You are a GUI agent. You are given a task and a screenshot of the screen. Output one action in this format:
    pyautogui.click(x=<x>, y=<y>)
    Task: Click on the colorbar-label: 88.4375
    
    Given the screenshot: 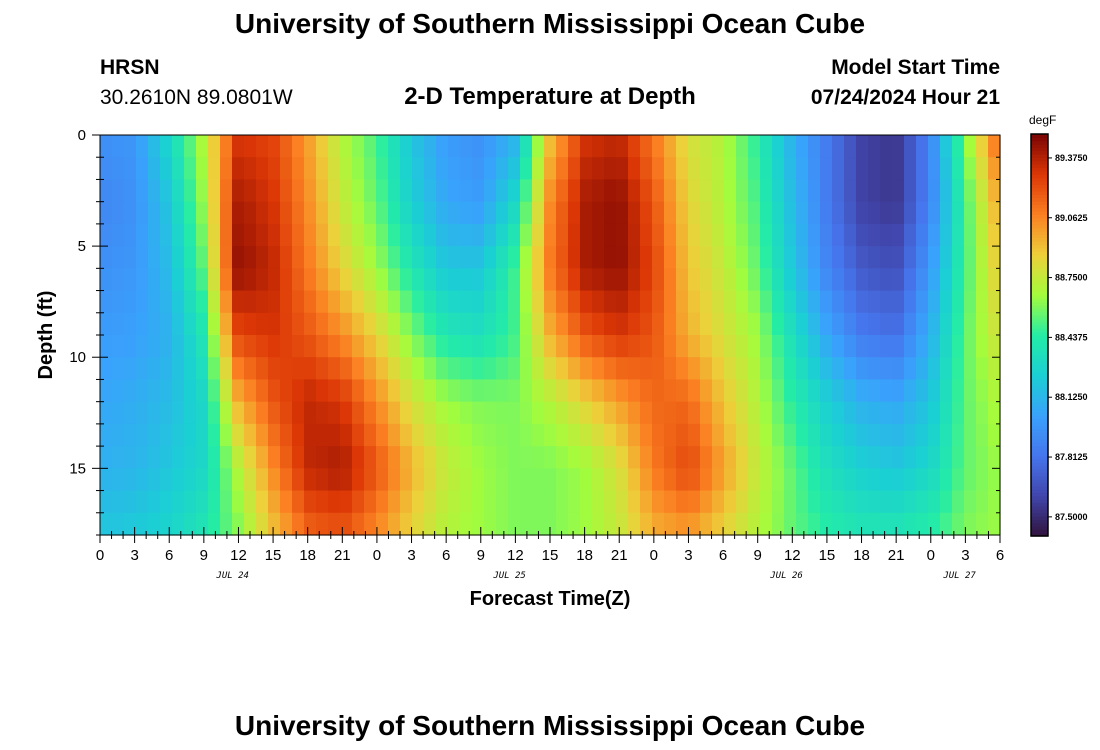 What is the action you would take?
    pyautogui.click(x=1071, y=337)
    